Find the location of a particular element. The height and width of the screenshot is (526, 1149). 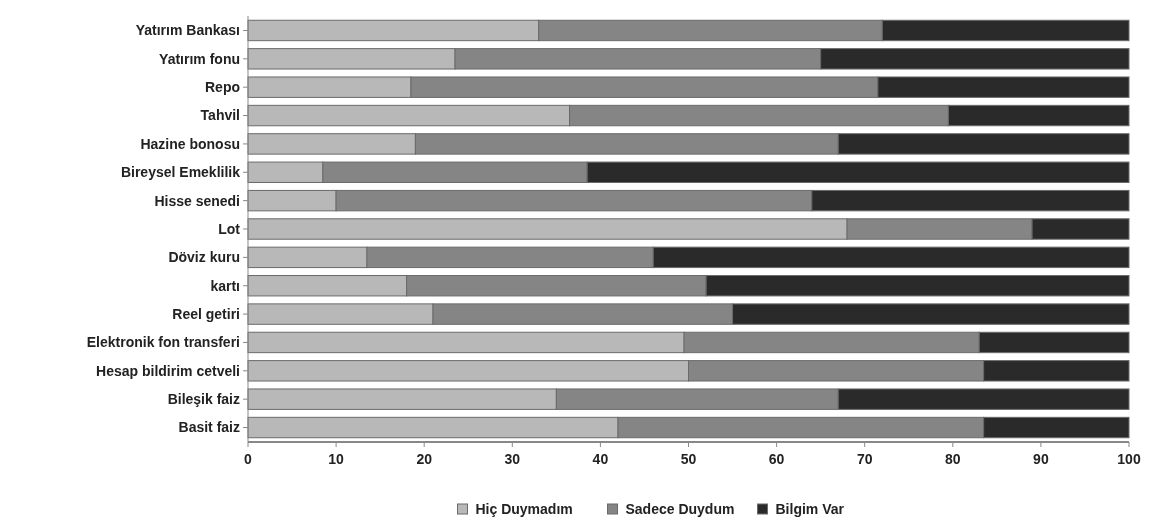

y-tick-label: Döviz kuru is located at coordinates (204, 257).